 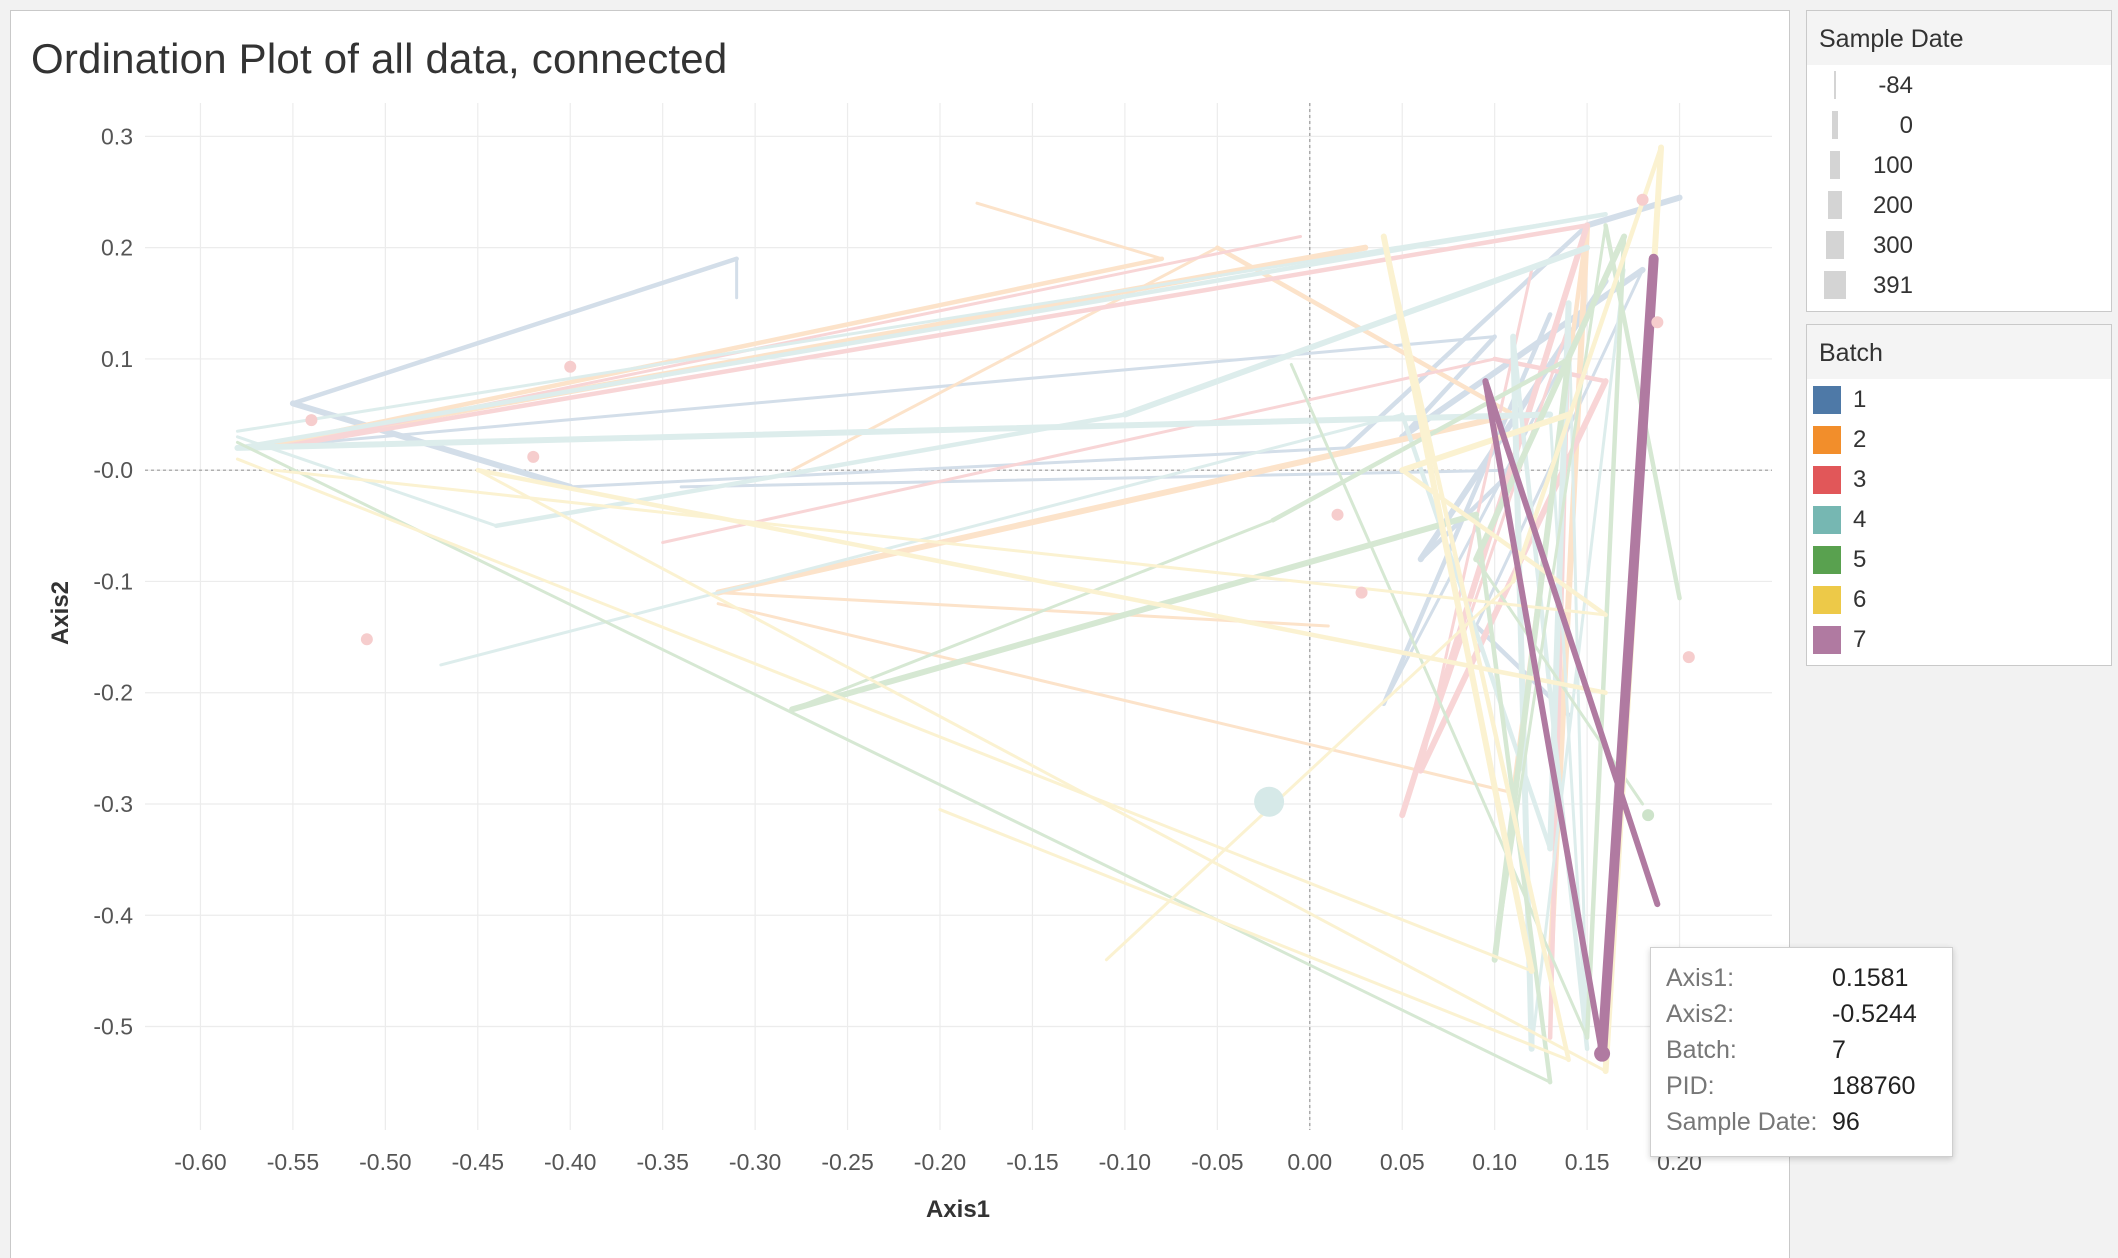 What do you see at coordinates (1959, 285) in the screenshot?
I see `sample-date-legend-item: 391` at bounding box center [1959, 285].